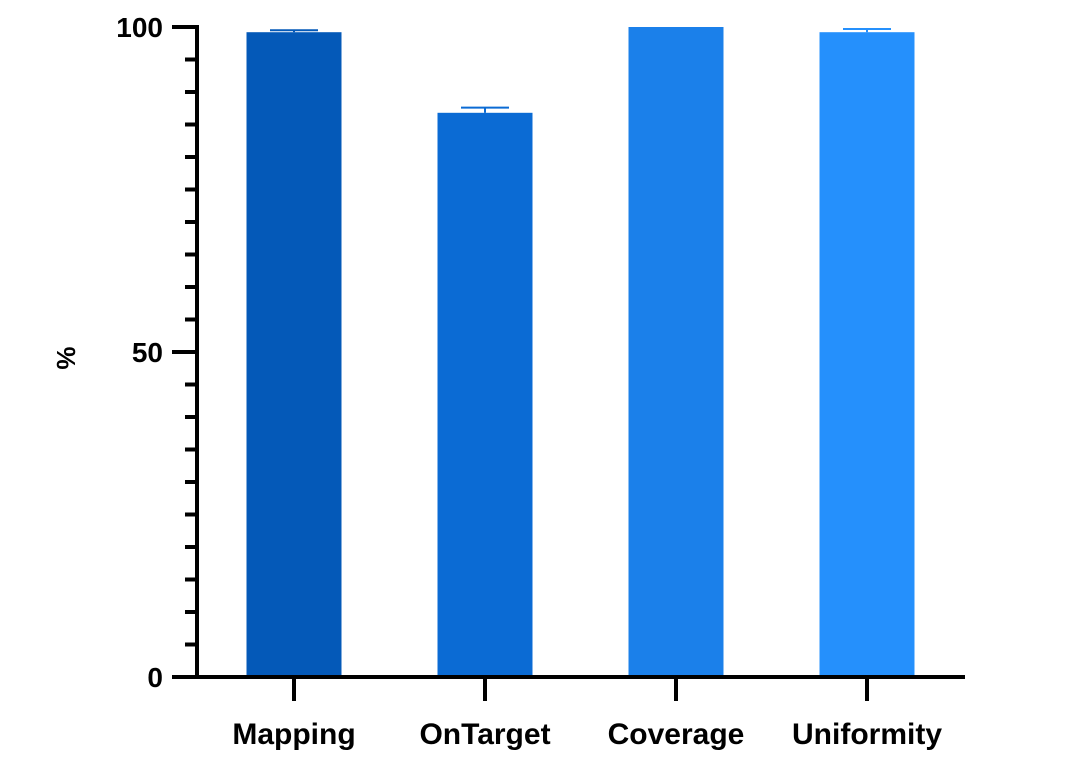  I want to click on bar-uniformity, so click(867, 354).